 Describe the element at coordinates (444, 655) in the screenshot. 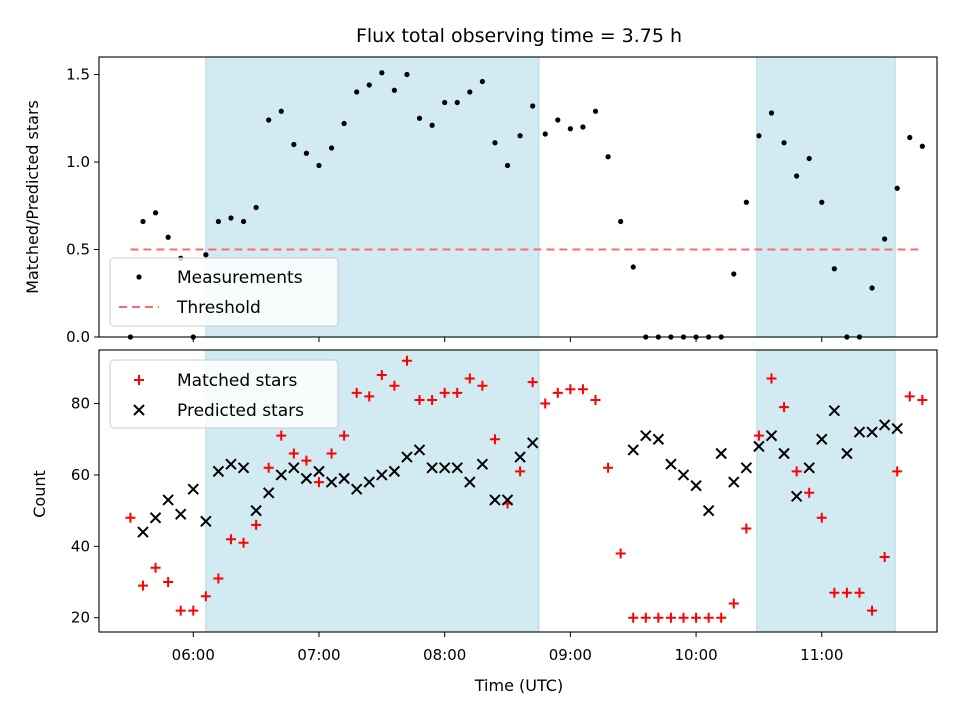

I see `x-tick-label: 08:00` at that location.